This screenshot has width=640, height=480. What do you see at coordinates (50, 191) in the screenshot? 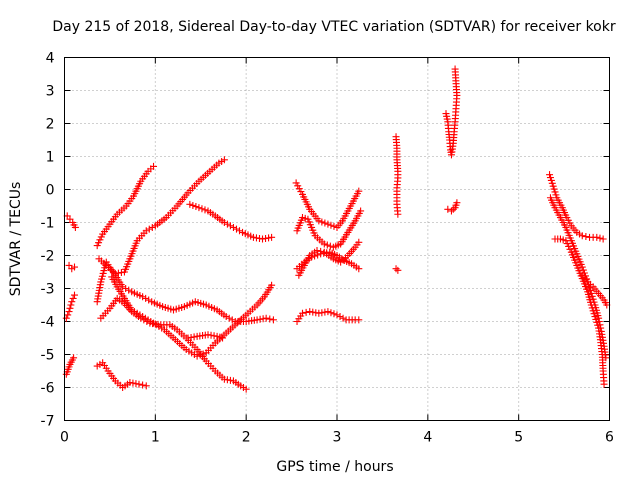
I see `y-tick-label: 0` at bounding box center [50, 191].